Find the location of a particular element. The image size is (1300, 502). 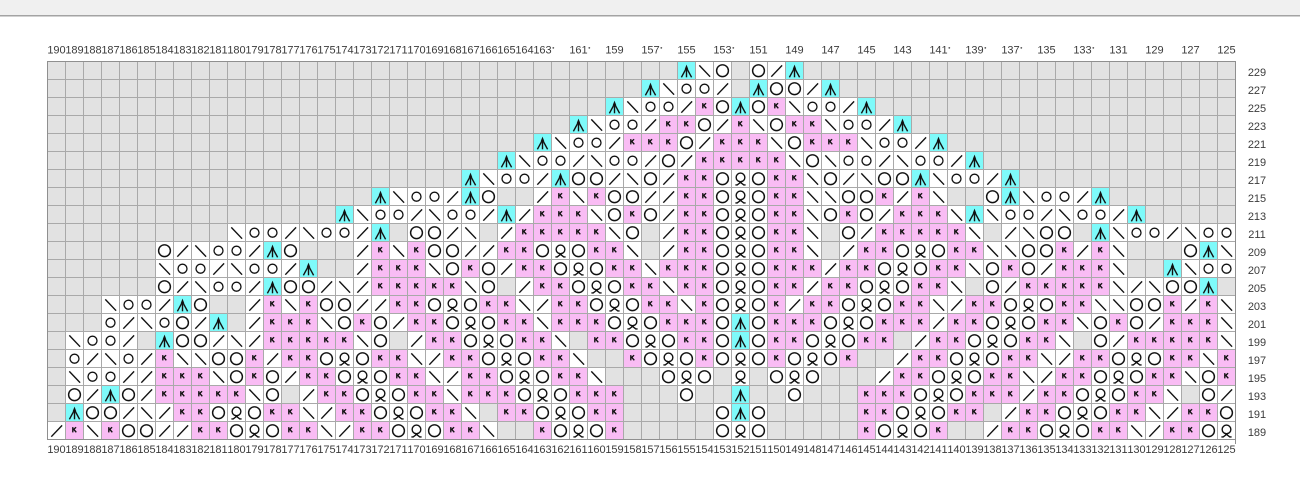

svg-text: 175 is located at coordinates (326, 450).